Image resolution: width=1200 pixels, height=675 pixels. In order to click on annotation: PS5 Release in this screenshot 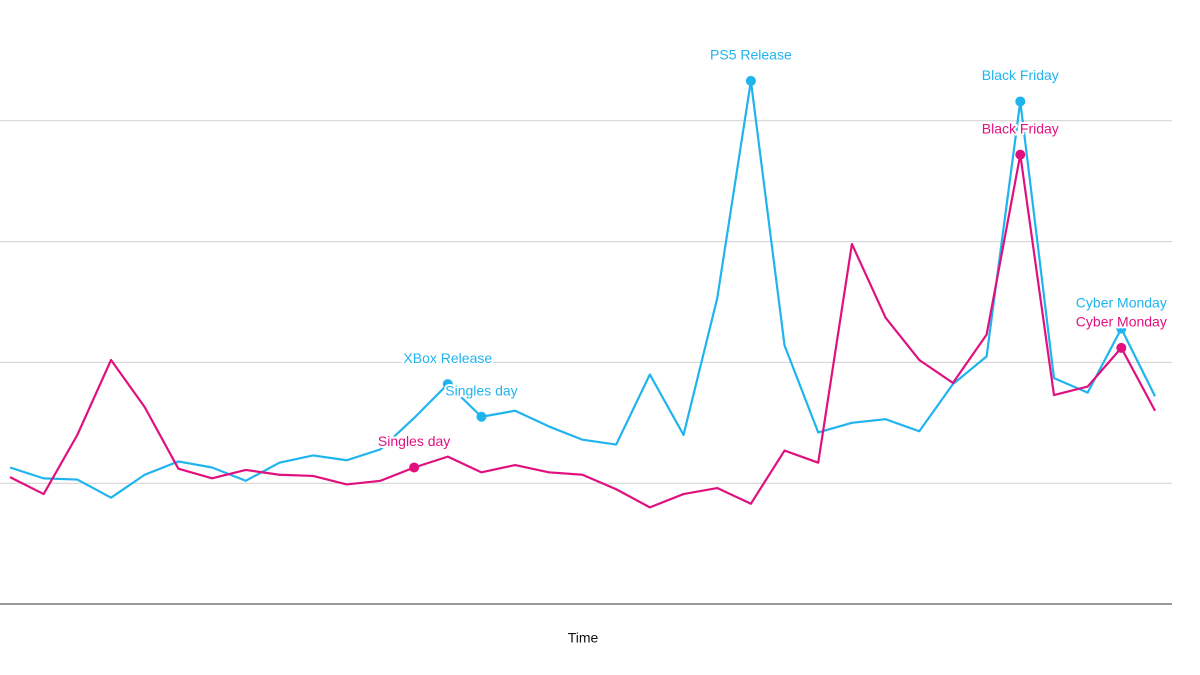, I will do `click(751, 55)`.